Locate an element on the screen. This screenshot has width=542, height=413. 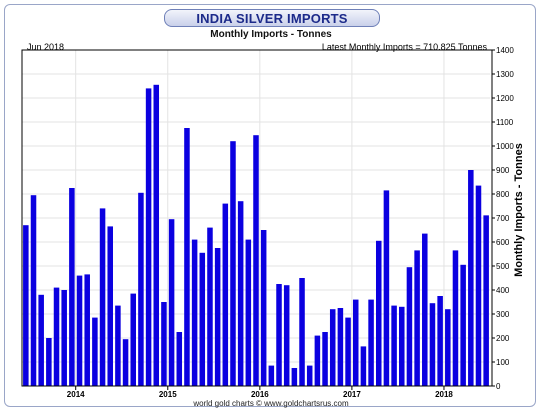
chart-subtitle: Monthly Imports - Tonnes is located at coordinates (271, 34).